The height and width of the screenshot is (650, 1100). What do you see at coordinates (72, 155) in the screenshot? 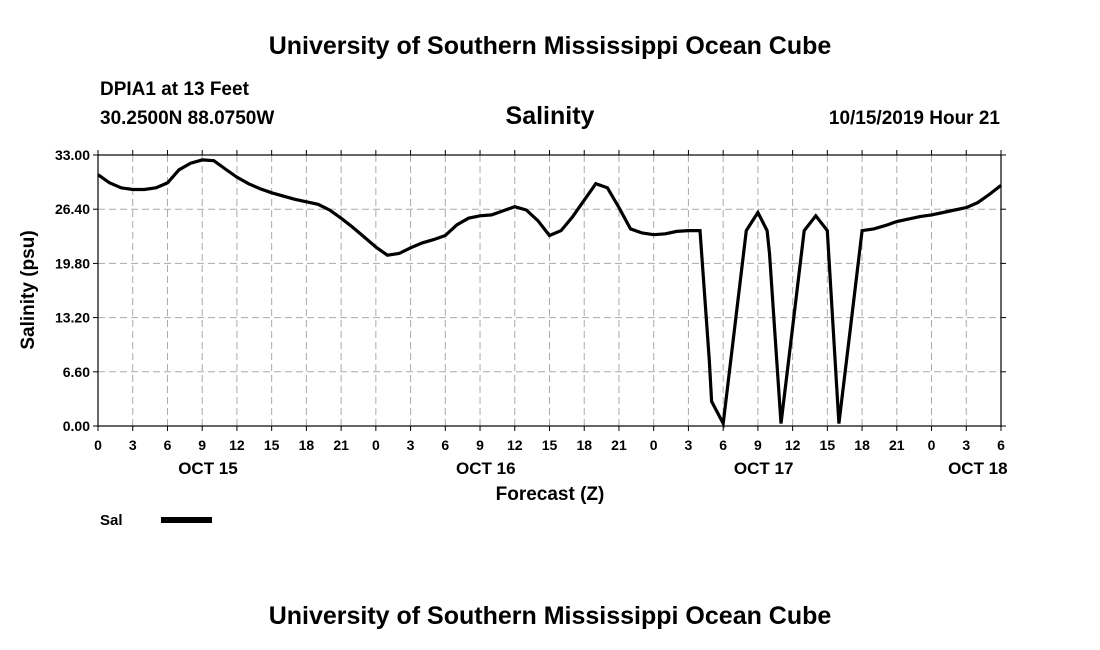
I see `y-tick-label: 33.00` at bounding box center [72, 155].